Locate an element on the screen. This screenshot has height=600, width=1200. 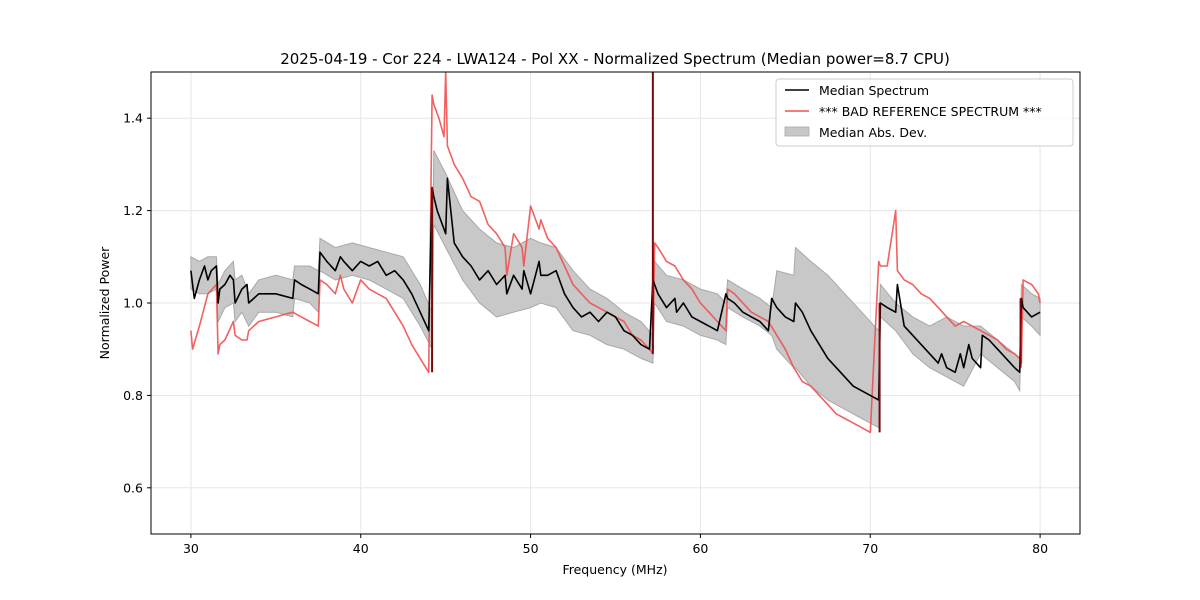
legend-mad-label: Median Abs. Dev. is located at coordinates (873, 132).